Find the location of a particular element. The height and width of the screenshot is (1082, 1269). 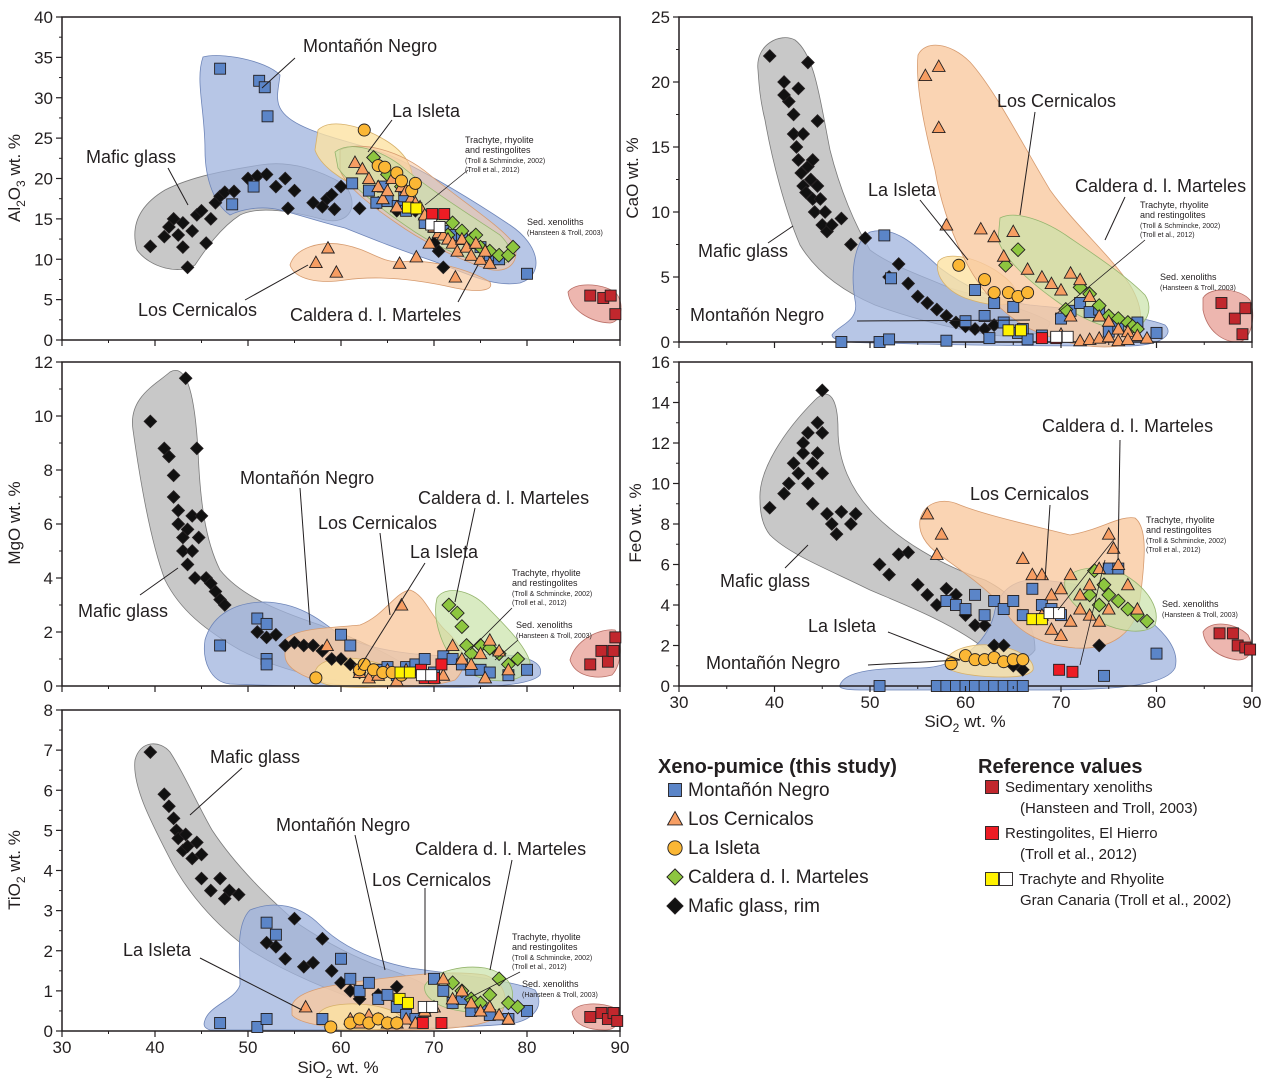

legend-reference-label: Trachyte and Rhyolite is located at coordinates (1091, 879).